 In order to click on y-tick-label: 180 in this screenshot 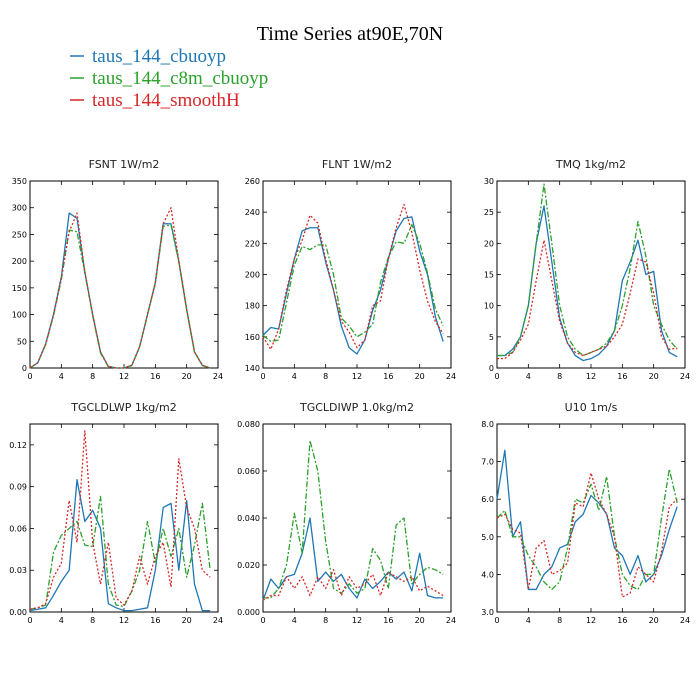, I will do `click(252, 306)`.